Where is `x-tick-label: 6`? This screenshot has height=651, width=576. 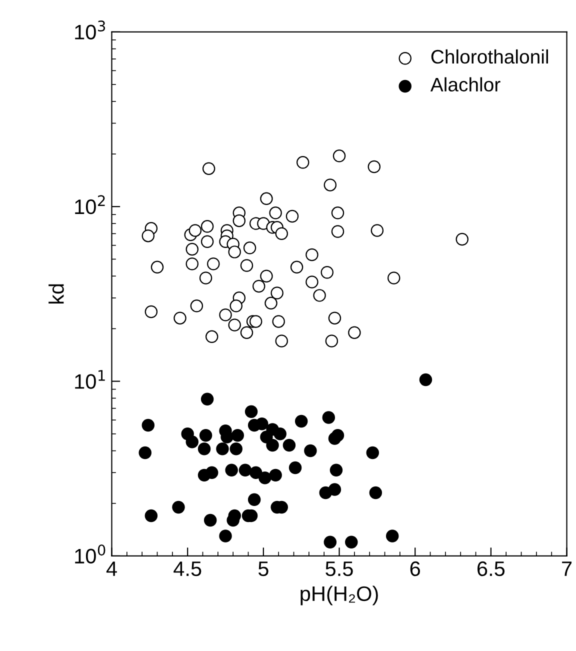 x-tick-label: 6 is located at coordinates (415, 568).